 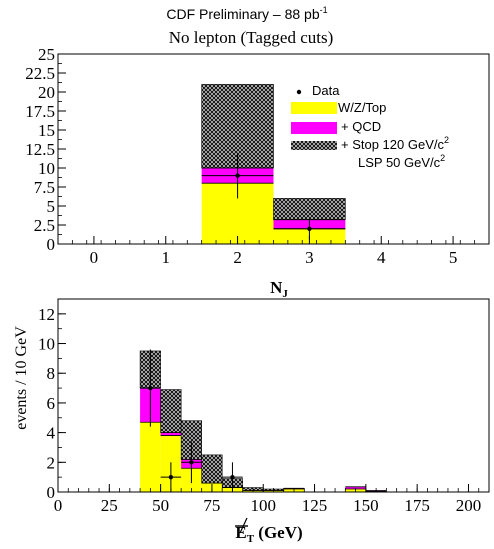 What do you see at coordinates (279, 289) in the screenshot?
I see `top-chart-xlabel: NJ` at bounding box center [279, 289].